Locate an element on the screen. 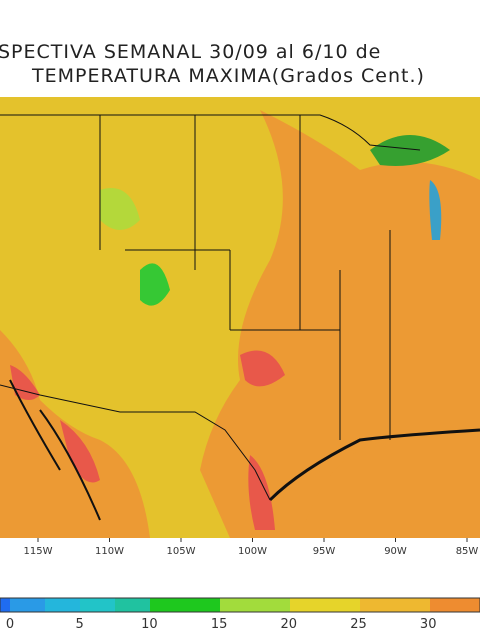 Image resolution: width=480 pixels, height=640 pixels. title-line-1: SPECTIVA SEMANAL 30/09 al 6/10 de is located at coordinates (190, 52).